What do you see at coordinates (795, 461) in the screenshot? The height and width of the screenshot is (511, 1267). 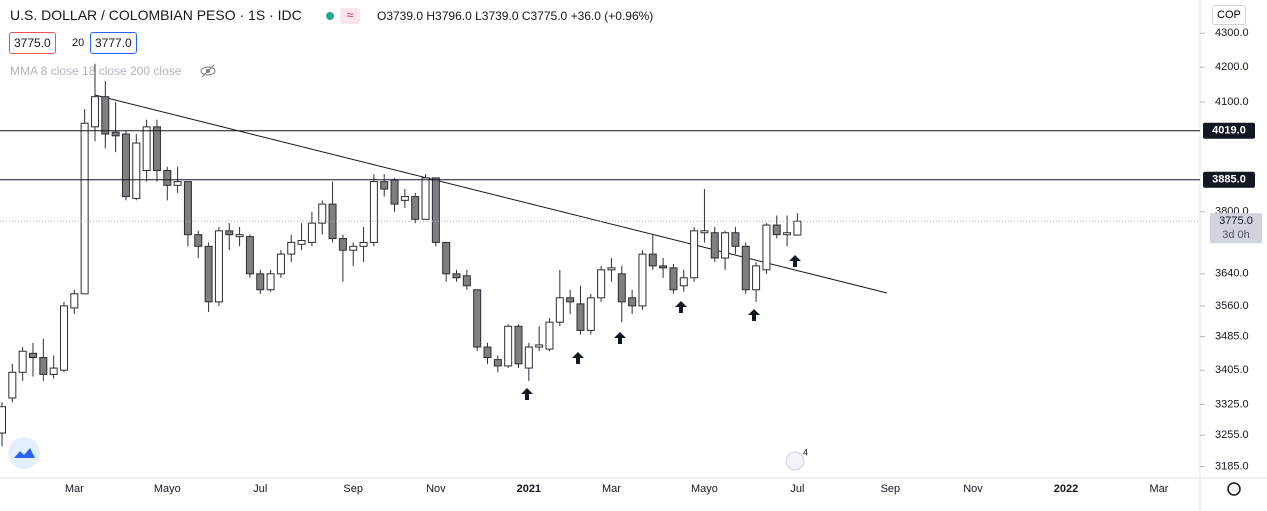 I see `events-icon` at bounding box center [795, 461].